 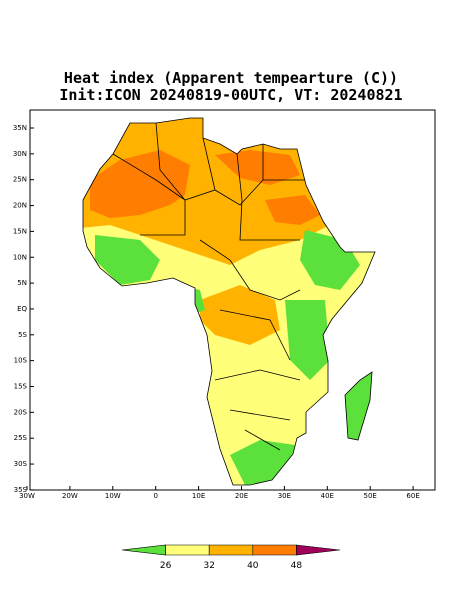 What do you see at coordinates (21, 490) in the screenshot?
I see `lat-tick-label: 35S` at bounding box center [21, 490].